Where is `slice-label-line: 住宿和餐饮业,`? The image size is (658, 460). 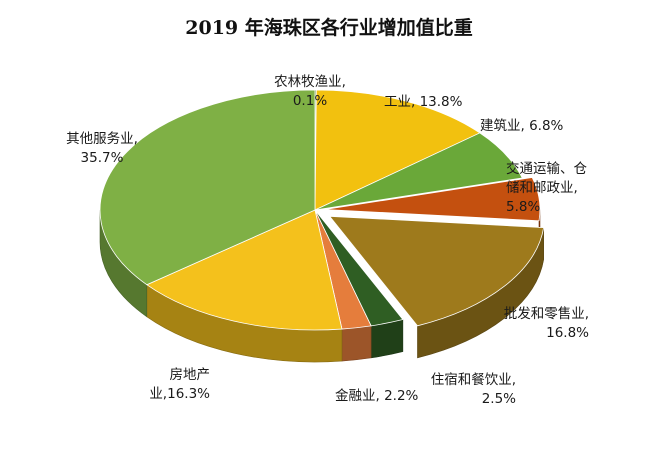
slice-label-line: 住宿和餐饮业, is located at coordinates (473, 380).